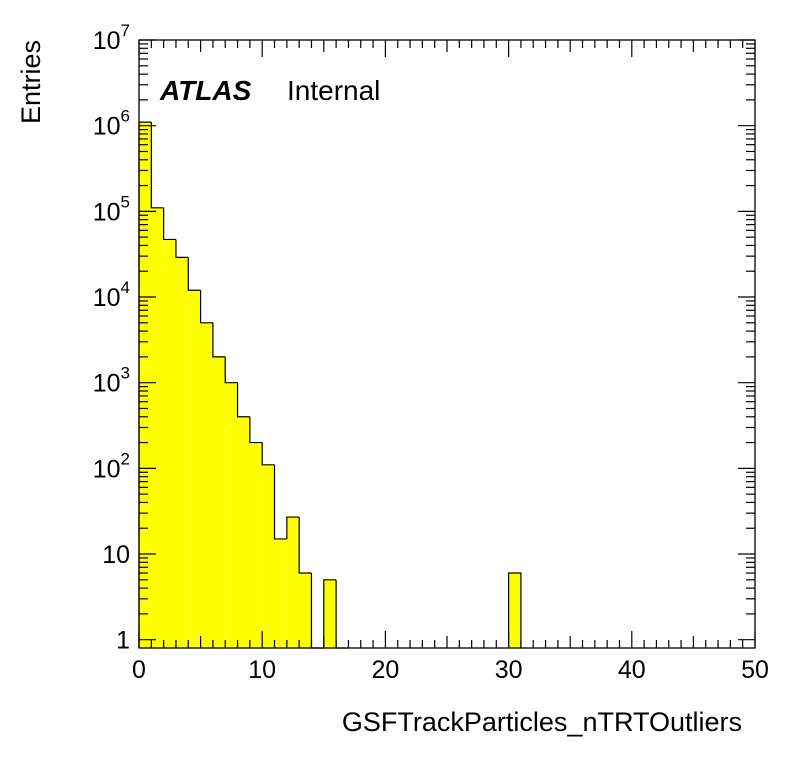 The height and width of the screenshot is (772, 796). I want to click on x-tick-label: 0, so click(139, 670).